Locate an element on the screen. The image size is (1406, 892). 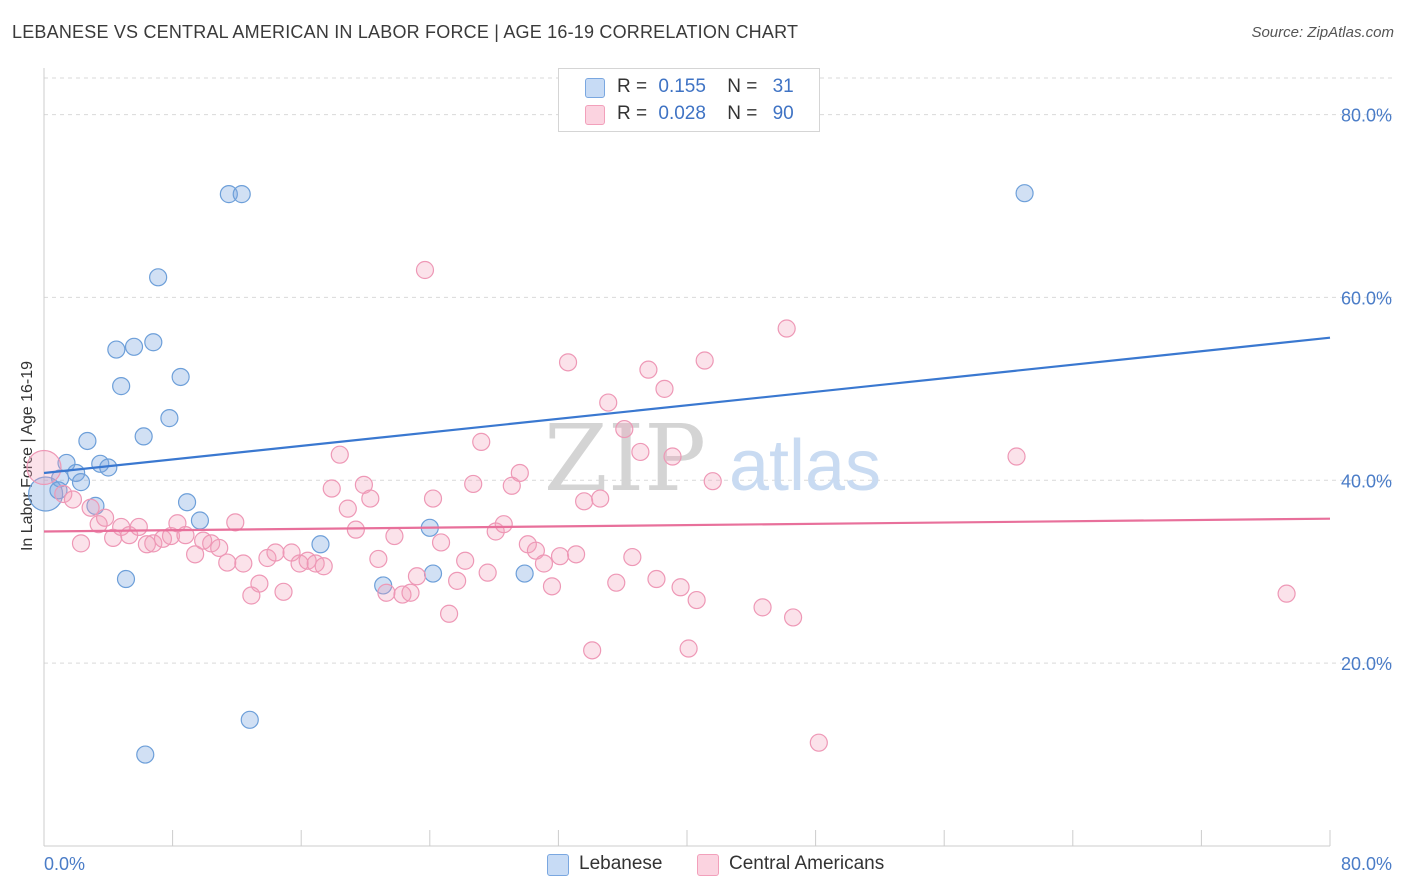
x-tick-label-end: 80.0% is located at coordinates (1366, 864).